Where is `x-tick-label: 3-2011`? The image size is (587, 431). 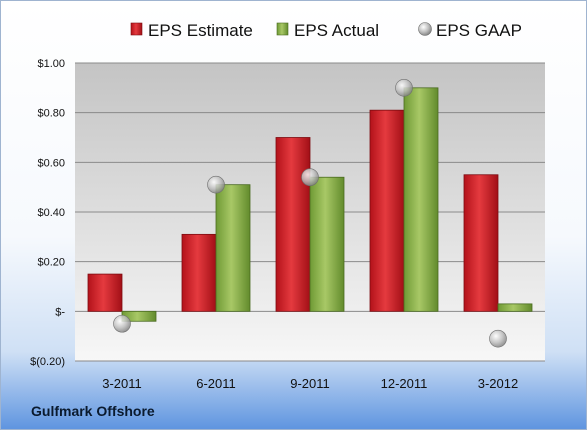 x-tick-label: 3-2011 is located at coordinates (122, 383).